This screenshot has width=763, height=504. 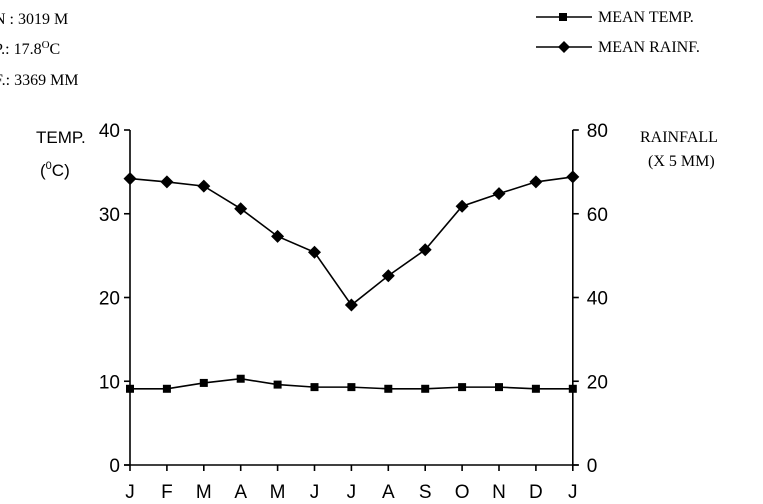 I want to click on station-annotations: N : 3019 M P.: 17.8OC F.: 3369 MM, so click(x=39, y=50).